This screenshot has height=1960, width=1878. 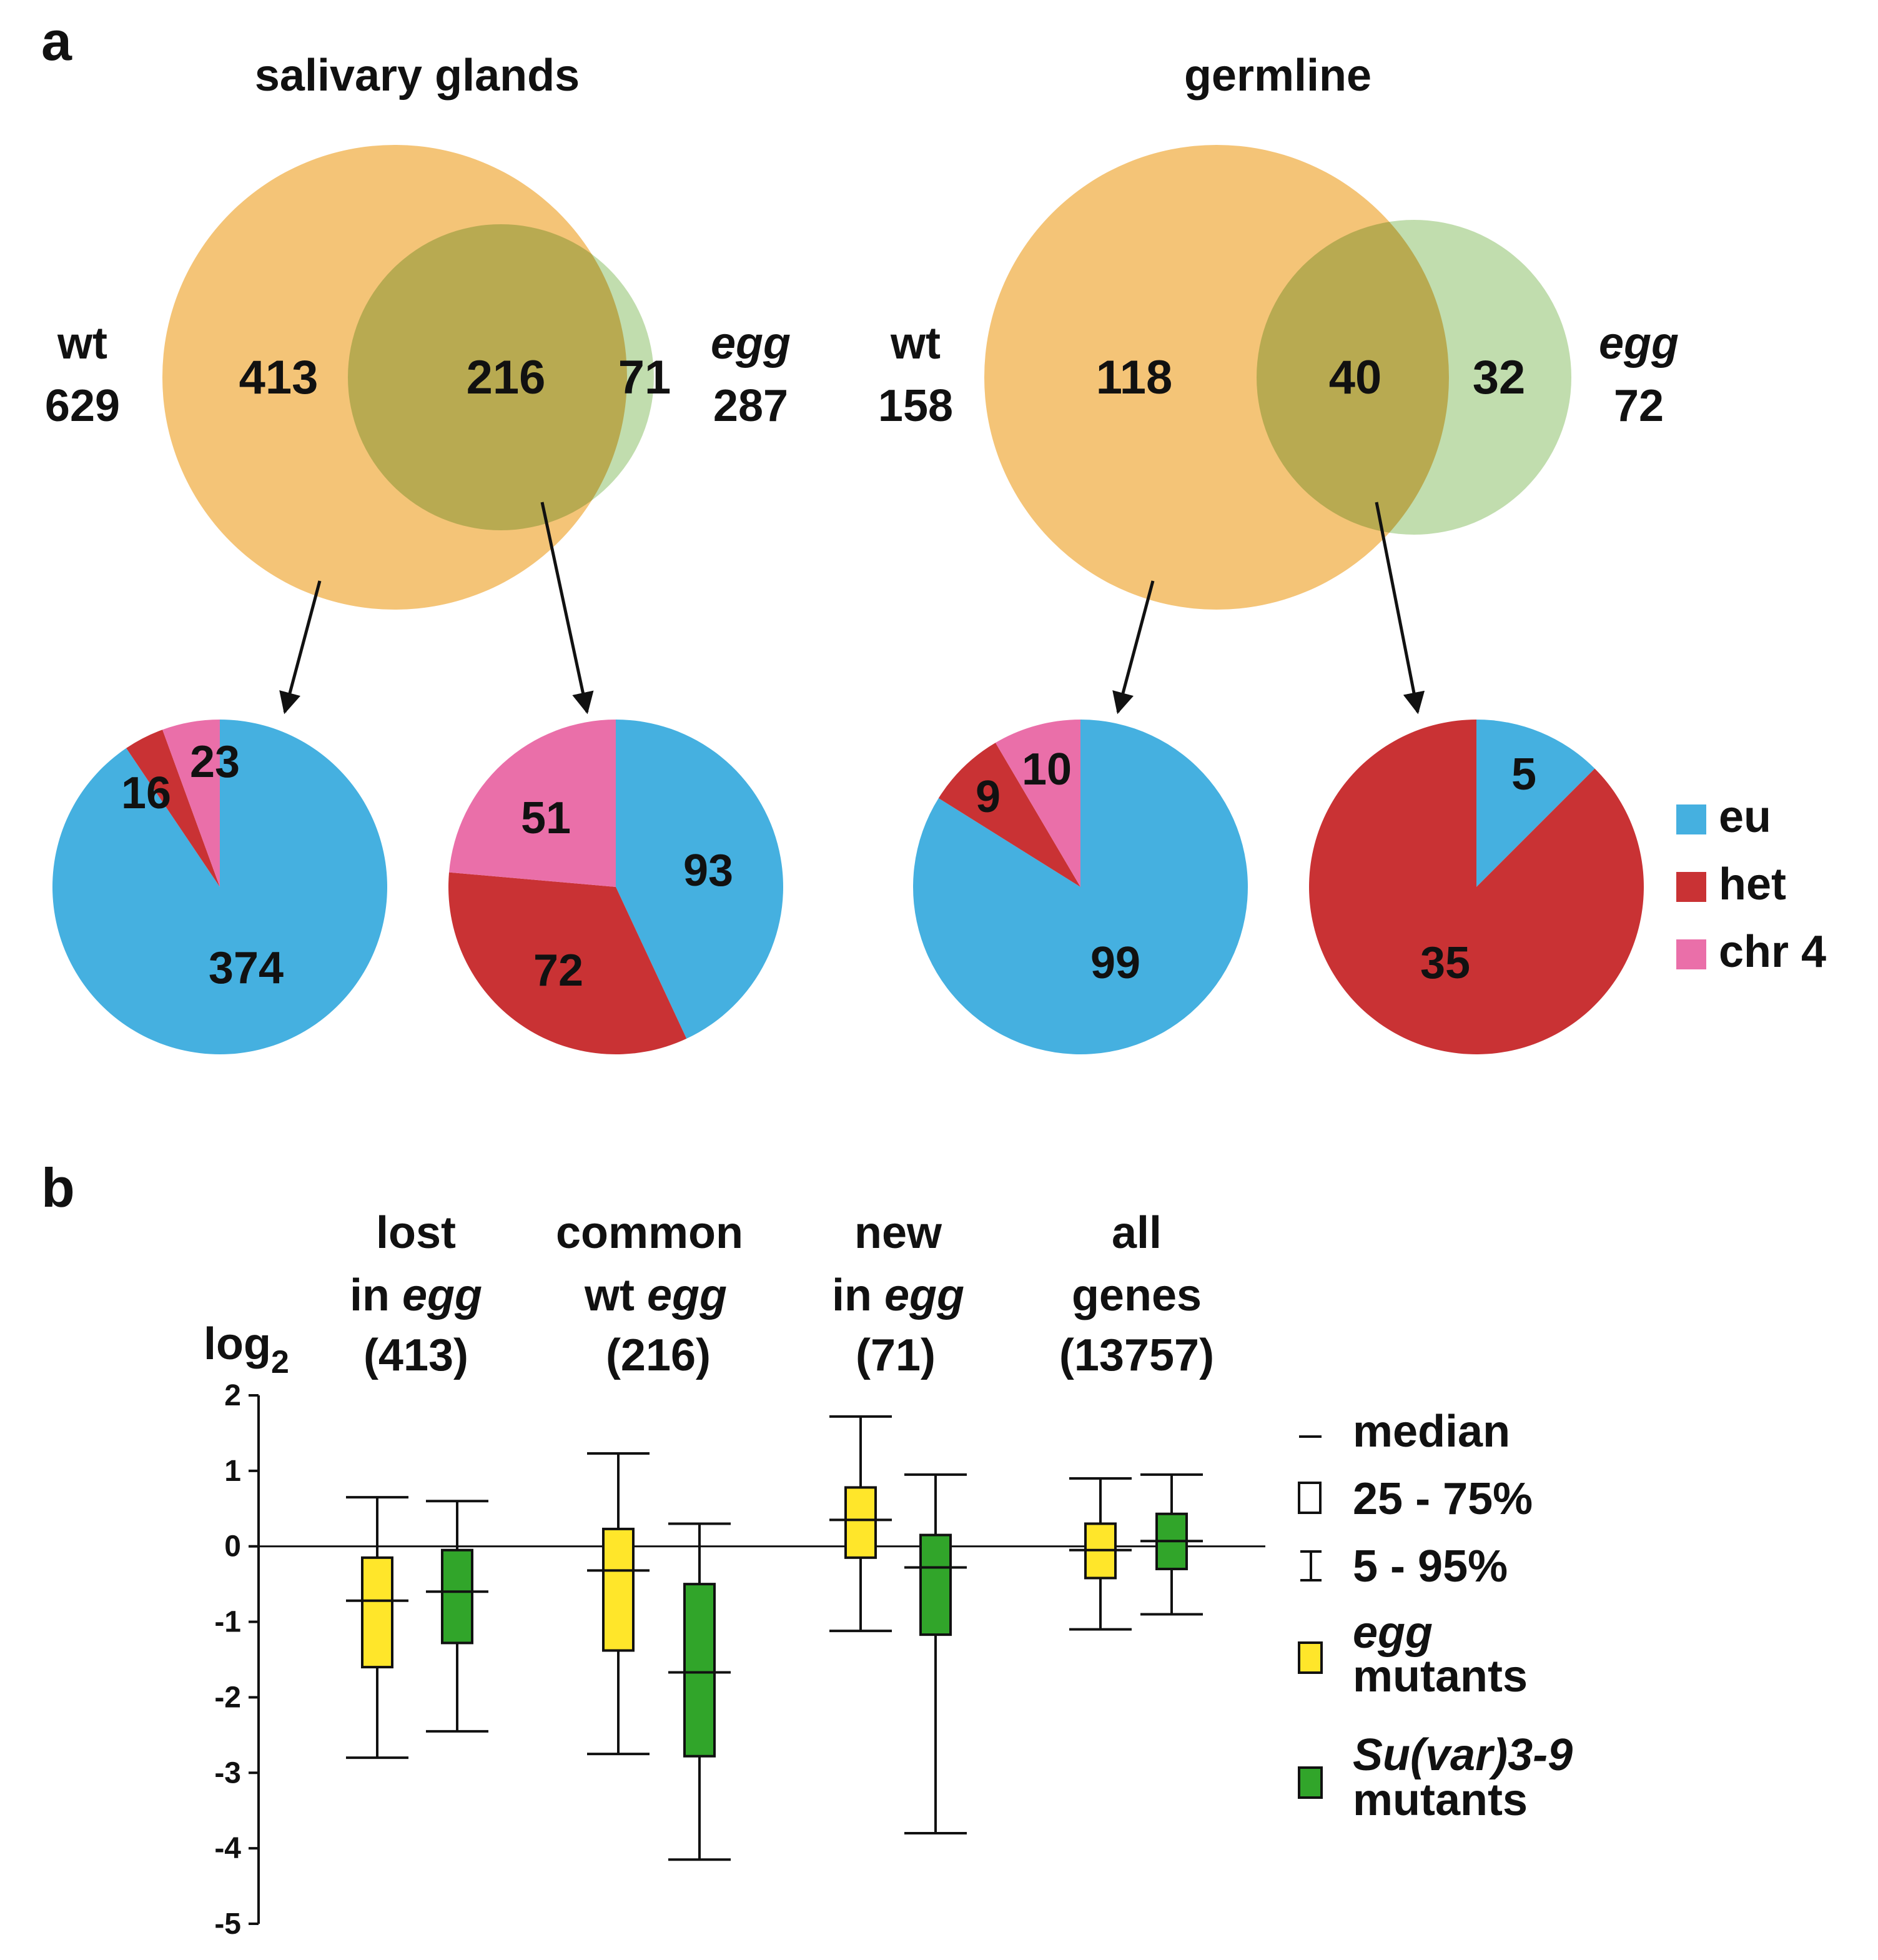 I want to click on pie-legend: eu het chr 4, so click(x=1751, y=884).